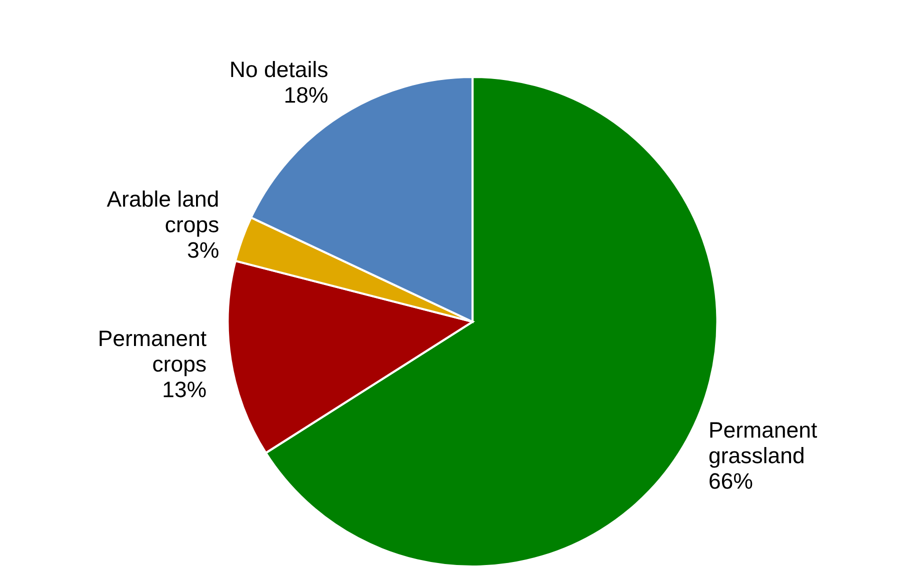  Describe the element at coordinates (306, 95) in the screenshot. I see `data-label: 18%` at that location.